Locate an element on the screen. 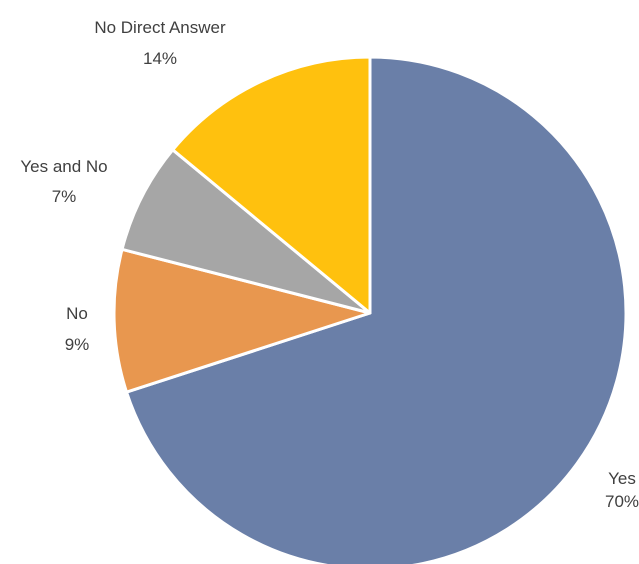 Image resolution: width=639 pixels, height=564 pixels. slice-no is located at coordinates (242, 320).